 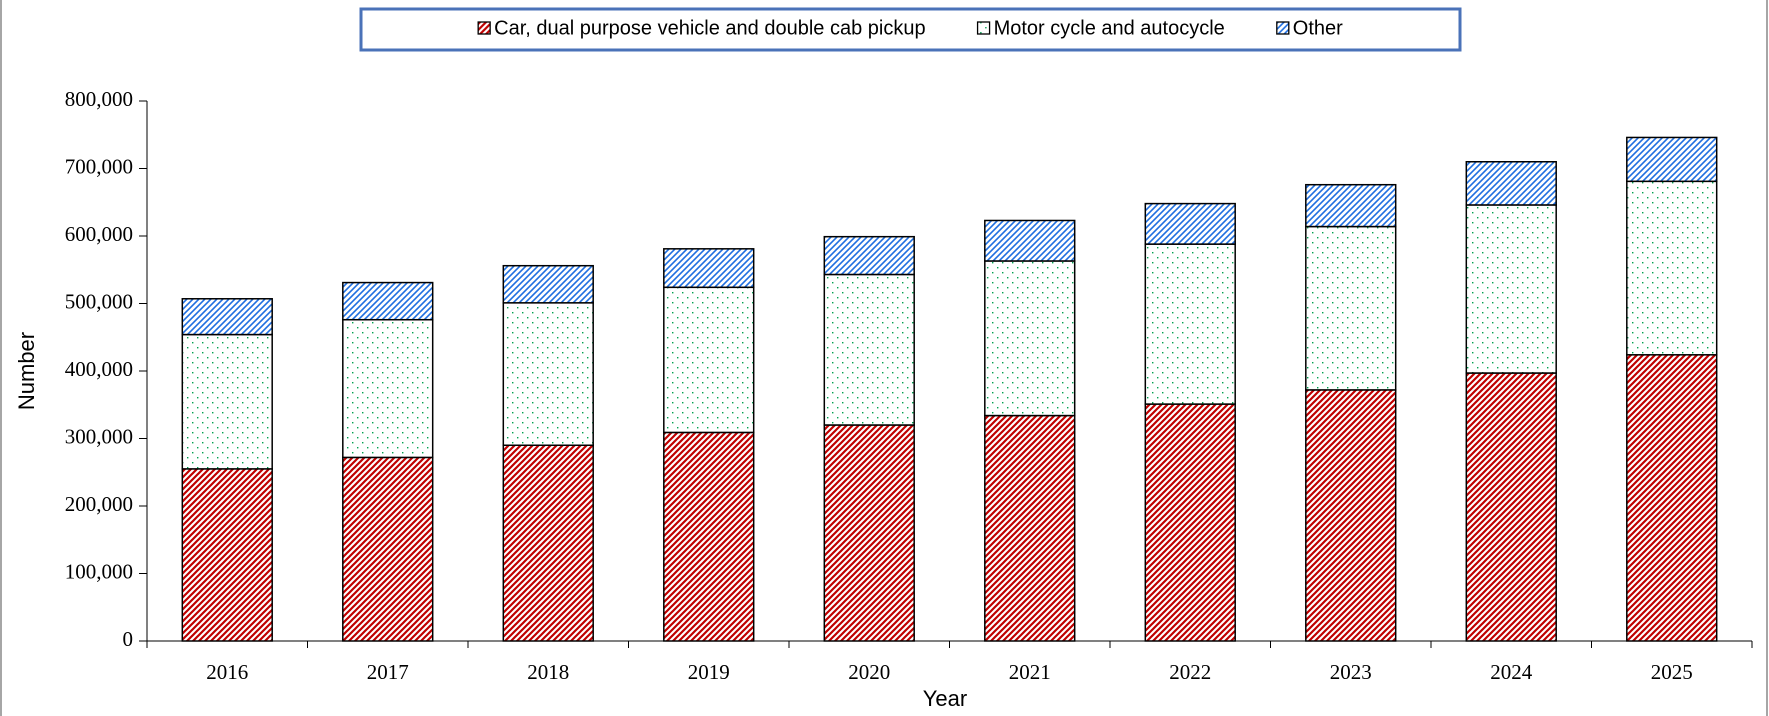 I want to click on y-tick-label: 500,000, so click(x=99, y=301).